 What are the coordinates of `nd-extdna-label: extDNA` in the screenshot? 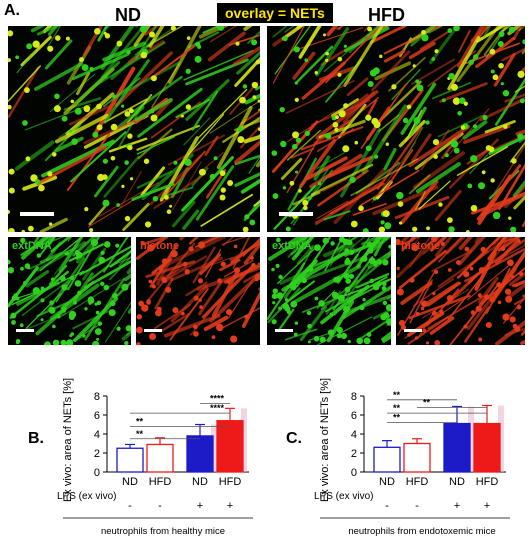 It's located at (32, 246).